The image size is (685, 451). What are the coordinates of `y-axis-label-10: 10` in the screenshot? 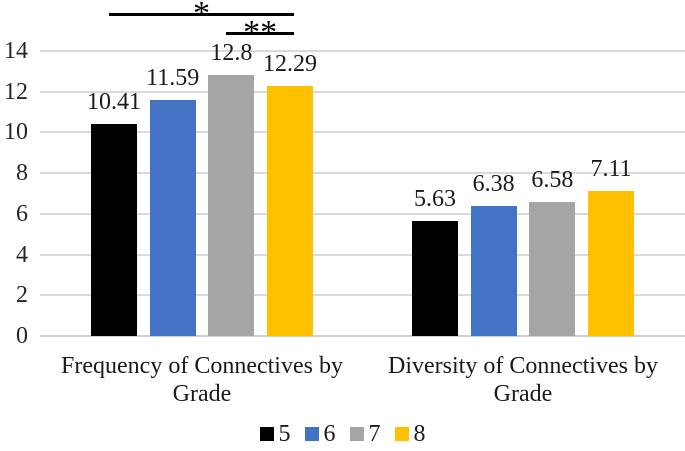 It's located at (16, 132).